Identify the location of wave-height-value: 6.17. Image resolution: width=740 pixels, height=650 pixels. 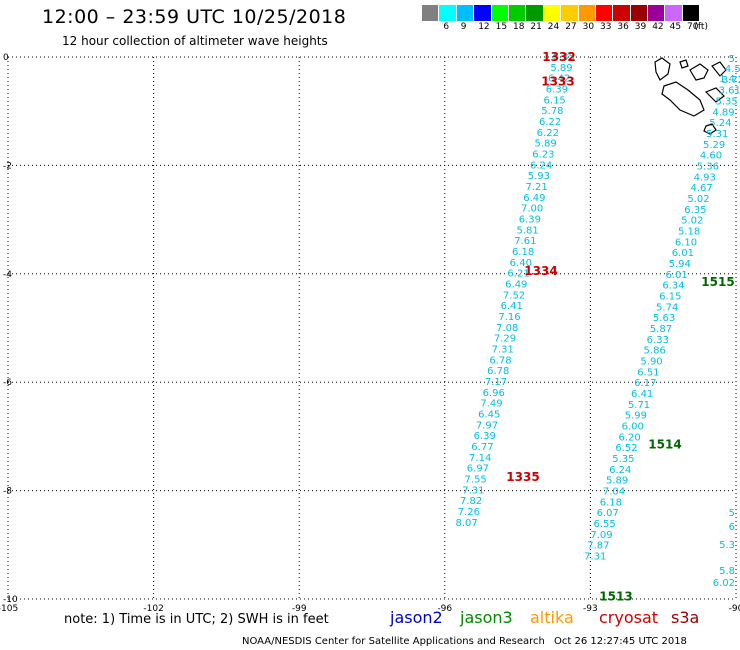
(645, 383).